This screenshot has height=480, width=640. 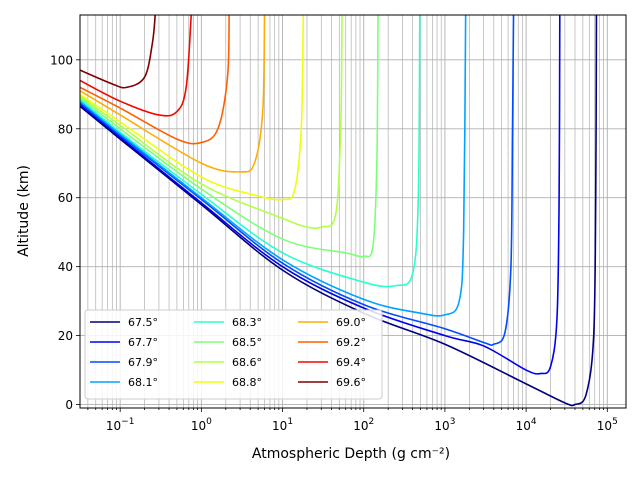 What do you see at coordinates (526, 425) in the screenshot?
I see `x-tick-label: 10⁴` at bounding box center [526, 425].